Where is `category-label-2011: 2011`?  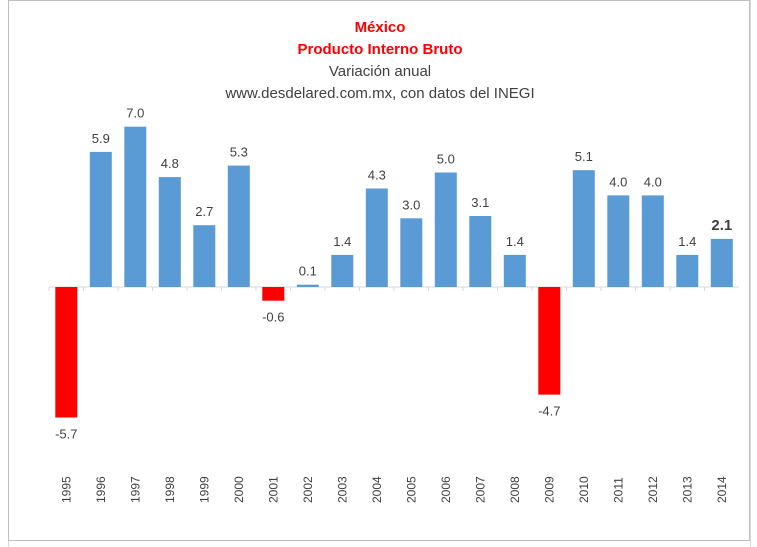 category-label-2011: 2011 is located at coordinates (618, 490).